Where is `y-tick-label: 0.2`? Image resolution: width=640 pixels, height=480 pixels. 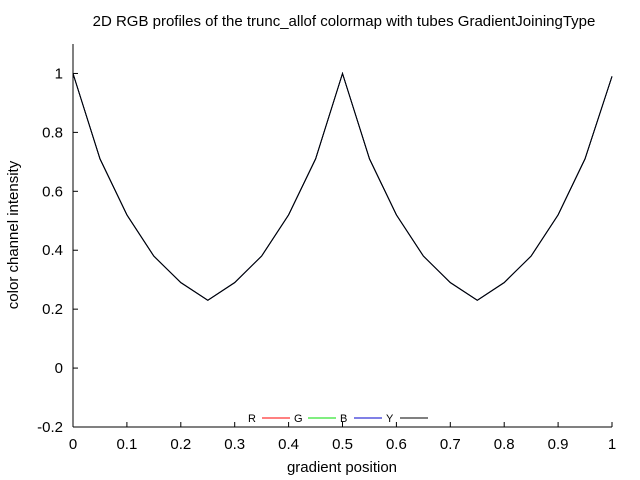 y-tick-label: 0.2 is located at coordinates (52, 309).